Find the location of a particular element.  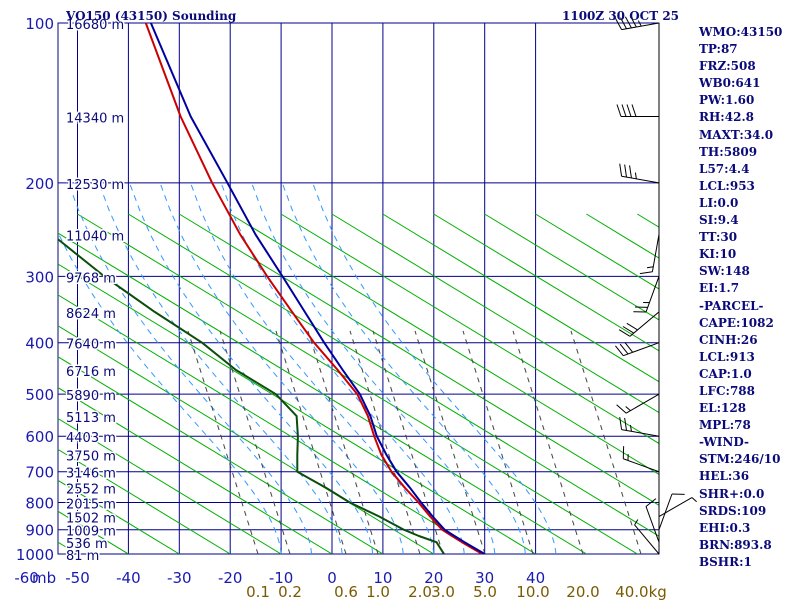

temperature-tick-label: 20 is located at coordinates (433, 578).